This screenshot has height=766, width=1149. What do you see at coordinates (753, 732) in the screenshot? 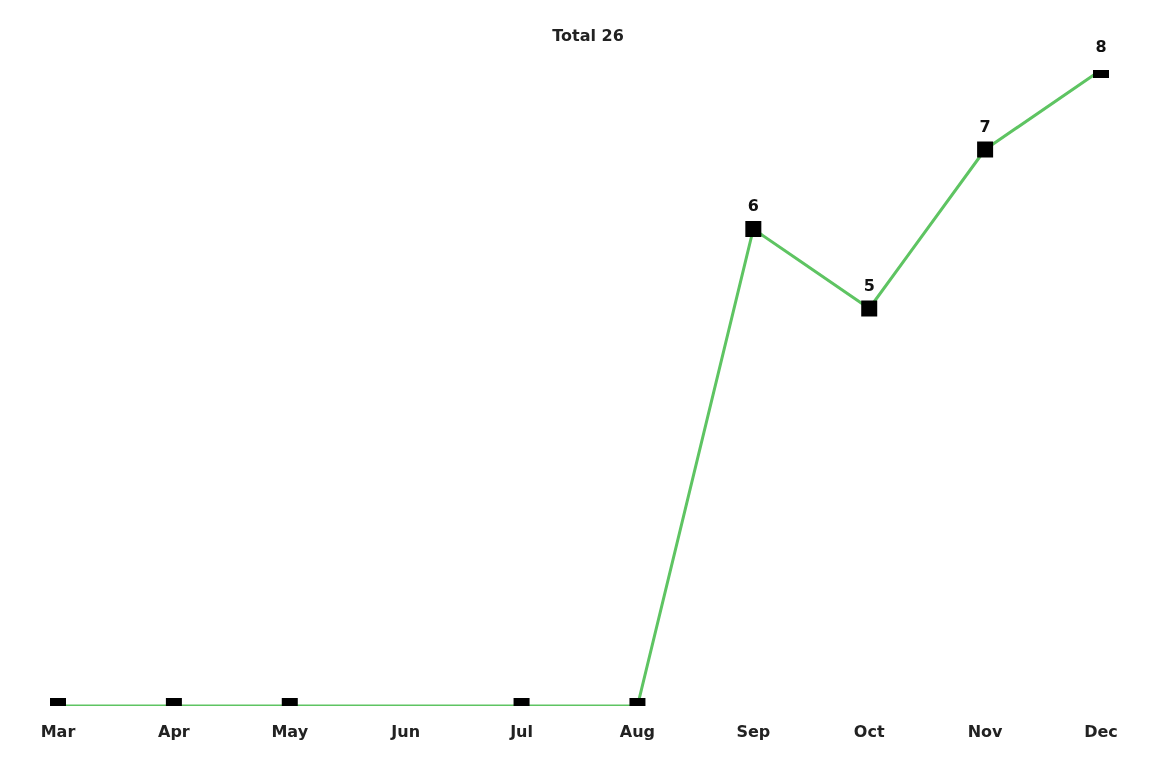
I see `x-tick-label: Sep` at bounding box center [753, 732].